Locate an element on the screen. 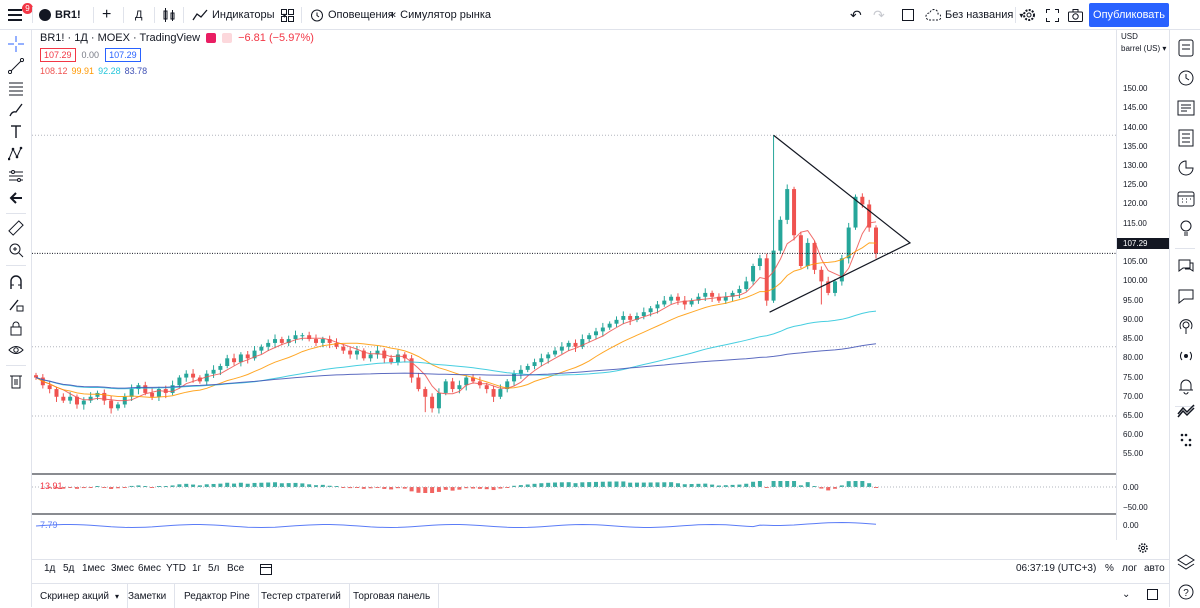  alerts-clock-icon is located at coordinates (1186, 78).